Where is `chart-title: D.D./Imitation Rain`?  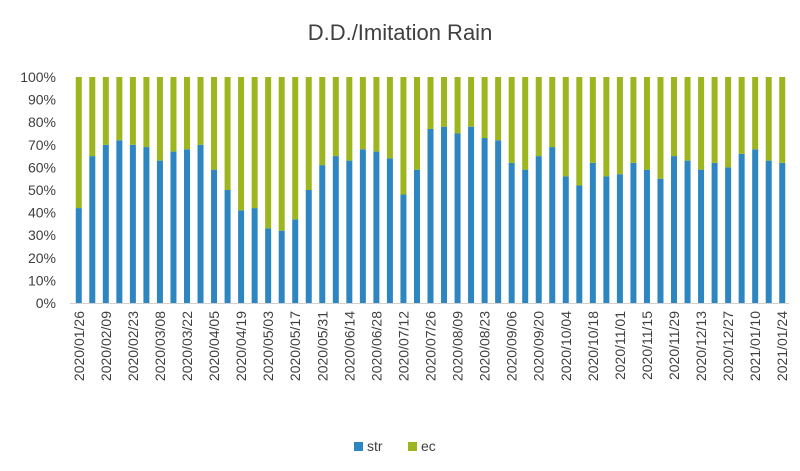 chart-title: D.D./Imitation Rain is located at coordinates (400, 32).